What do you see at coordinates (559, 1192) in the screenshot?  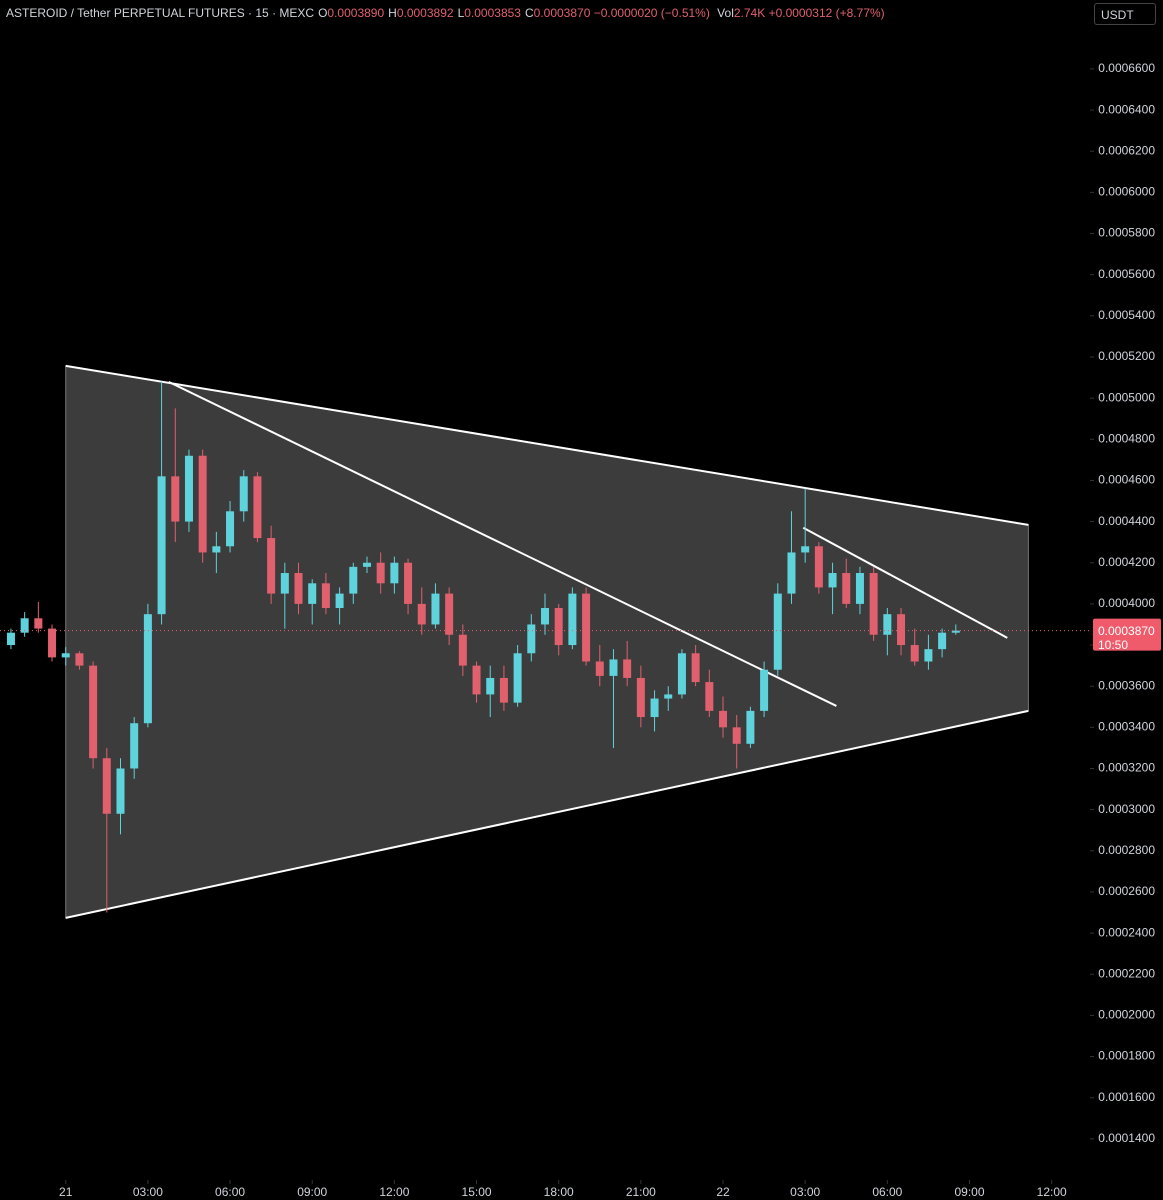 I see `x-tick-label: 18:00` at bounding box center [559, 1192].